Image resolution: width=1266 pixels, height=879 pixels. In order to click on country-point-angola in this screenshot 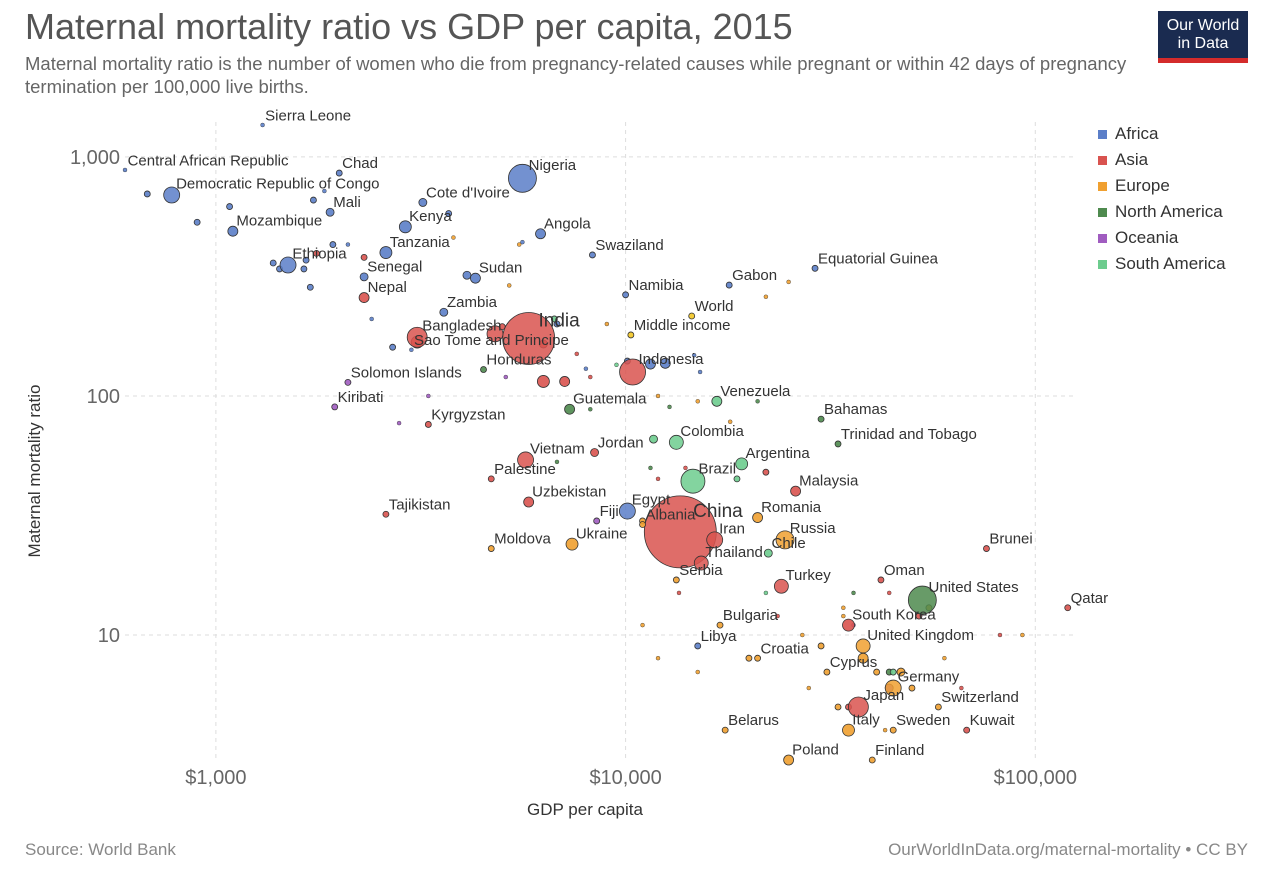, I will do `click(540, 234)`.